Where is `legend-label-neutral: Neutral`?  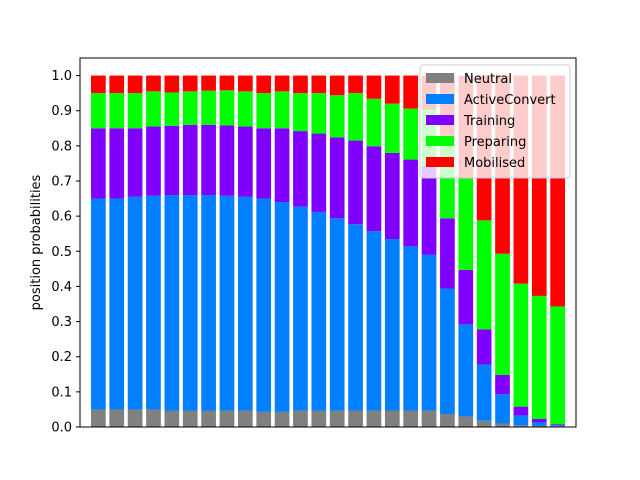 legend-label-neutral: Neutral is located at coordinates (488, 79).